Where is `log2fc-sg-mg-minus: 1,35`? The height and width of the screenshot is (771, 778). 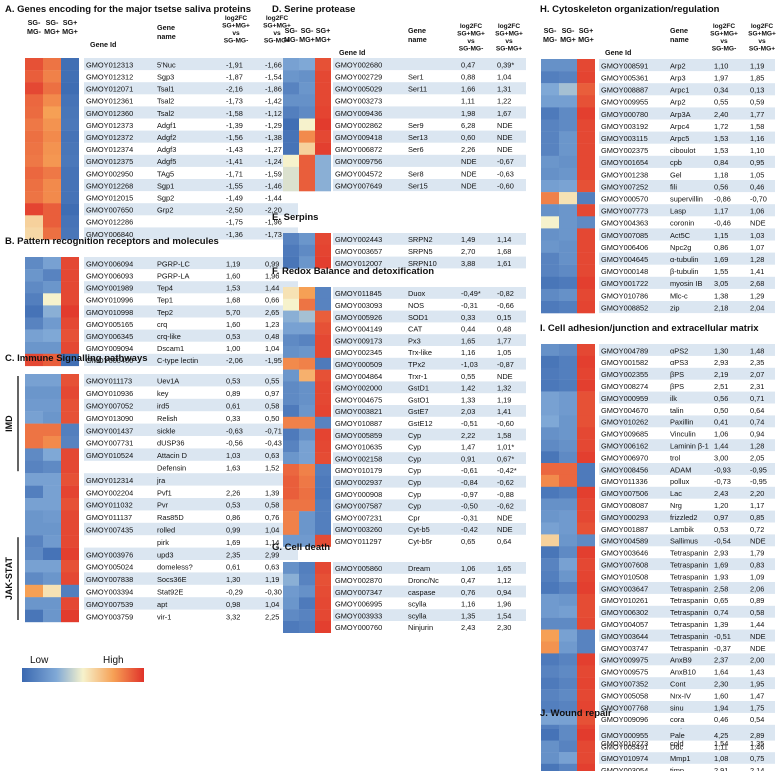
log2fc-sg-mg-minus: 1,35 is located at coordinates (468, 615).